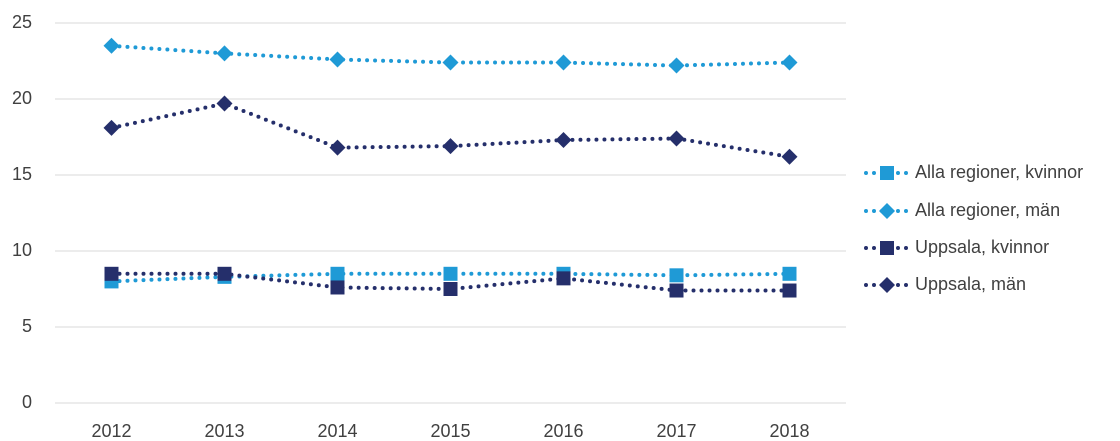 The height and width of the screenshot is (441, 1120). What do you see at coordinates (999, 172) in the screenshot?
I see `legend-label: Alla regioner, kvinnor` at bounding box center [999, 172].